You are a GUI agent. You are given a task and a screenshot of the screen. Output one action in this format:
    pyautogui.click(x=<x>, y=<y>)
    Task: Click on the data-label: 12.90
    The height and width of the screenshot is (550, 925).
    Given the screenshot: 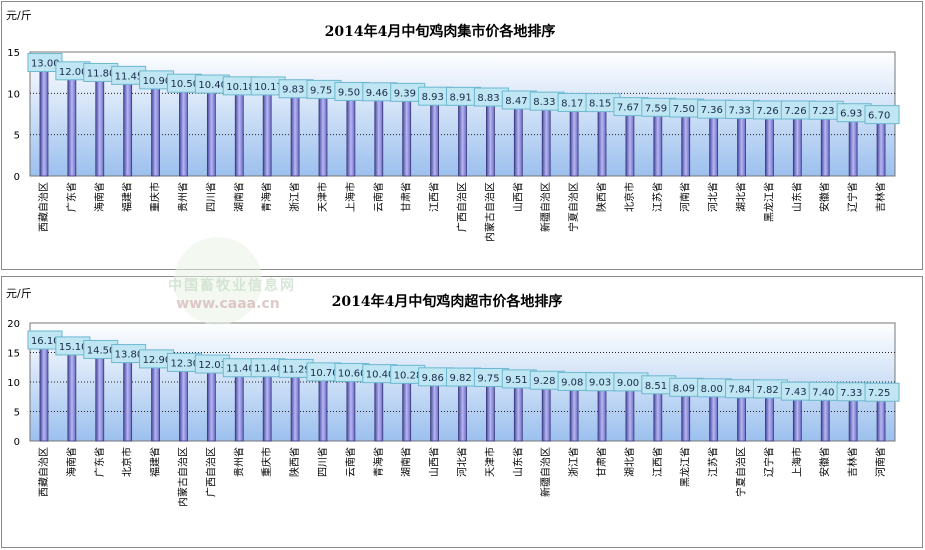 What is the action you would take?
    pyautogui.click(x=157, y=360)
    